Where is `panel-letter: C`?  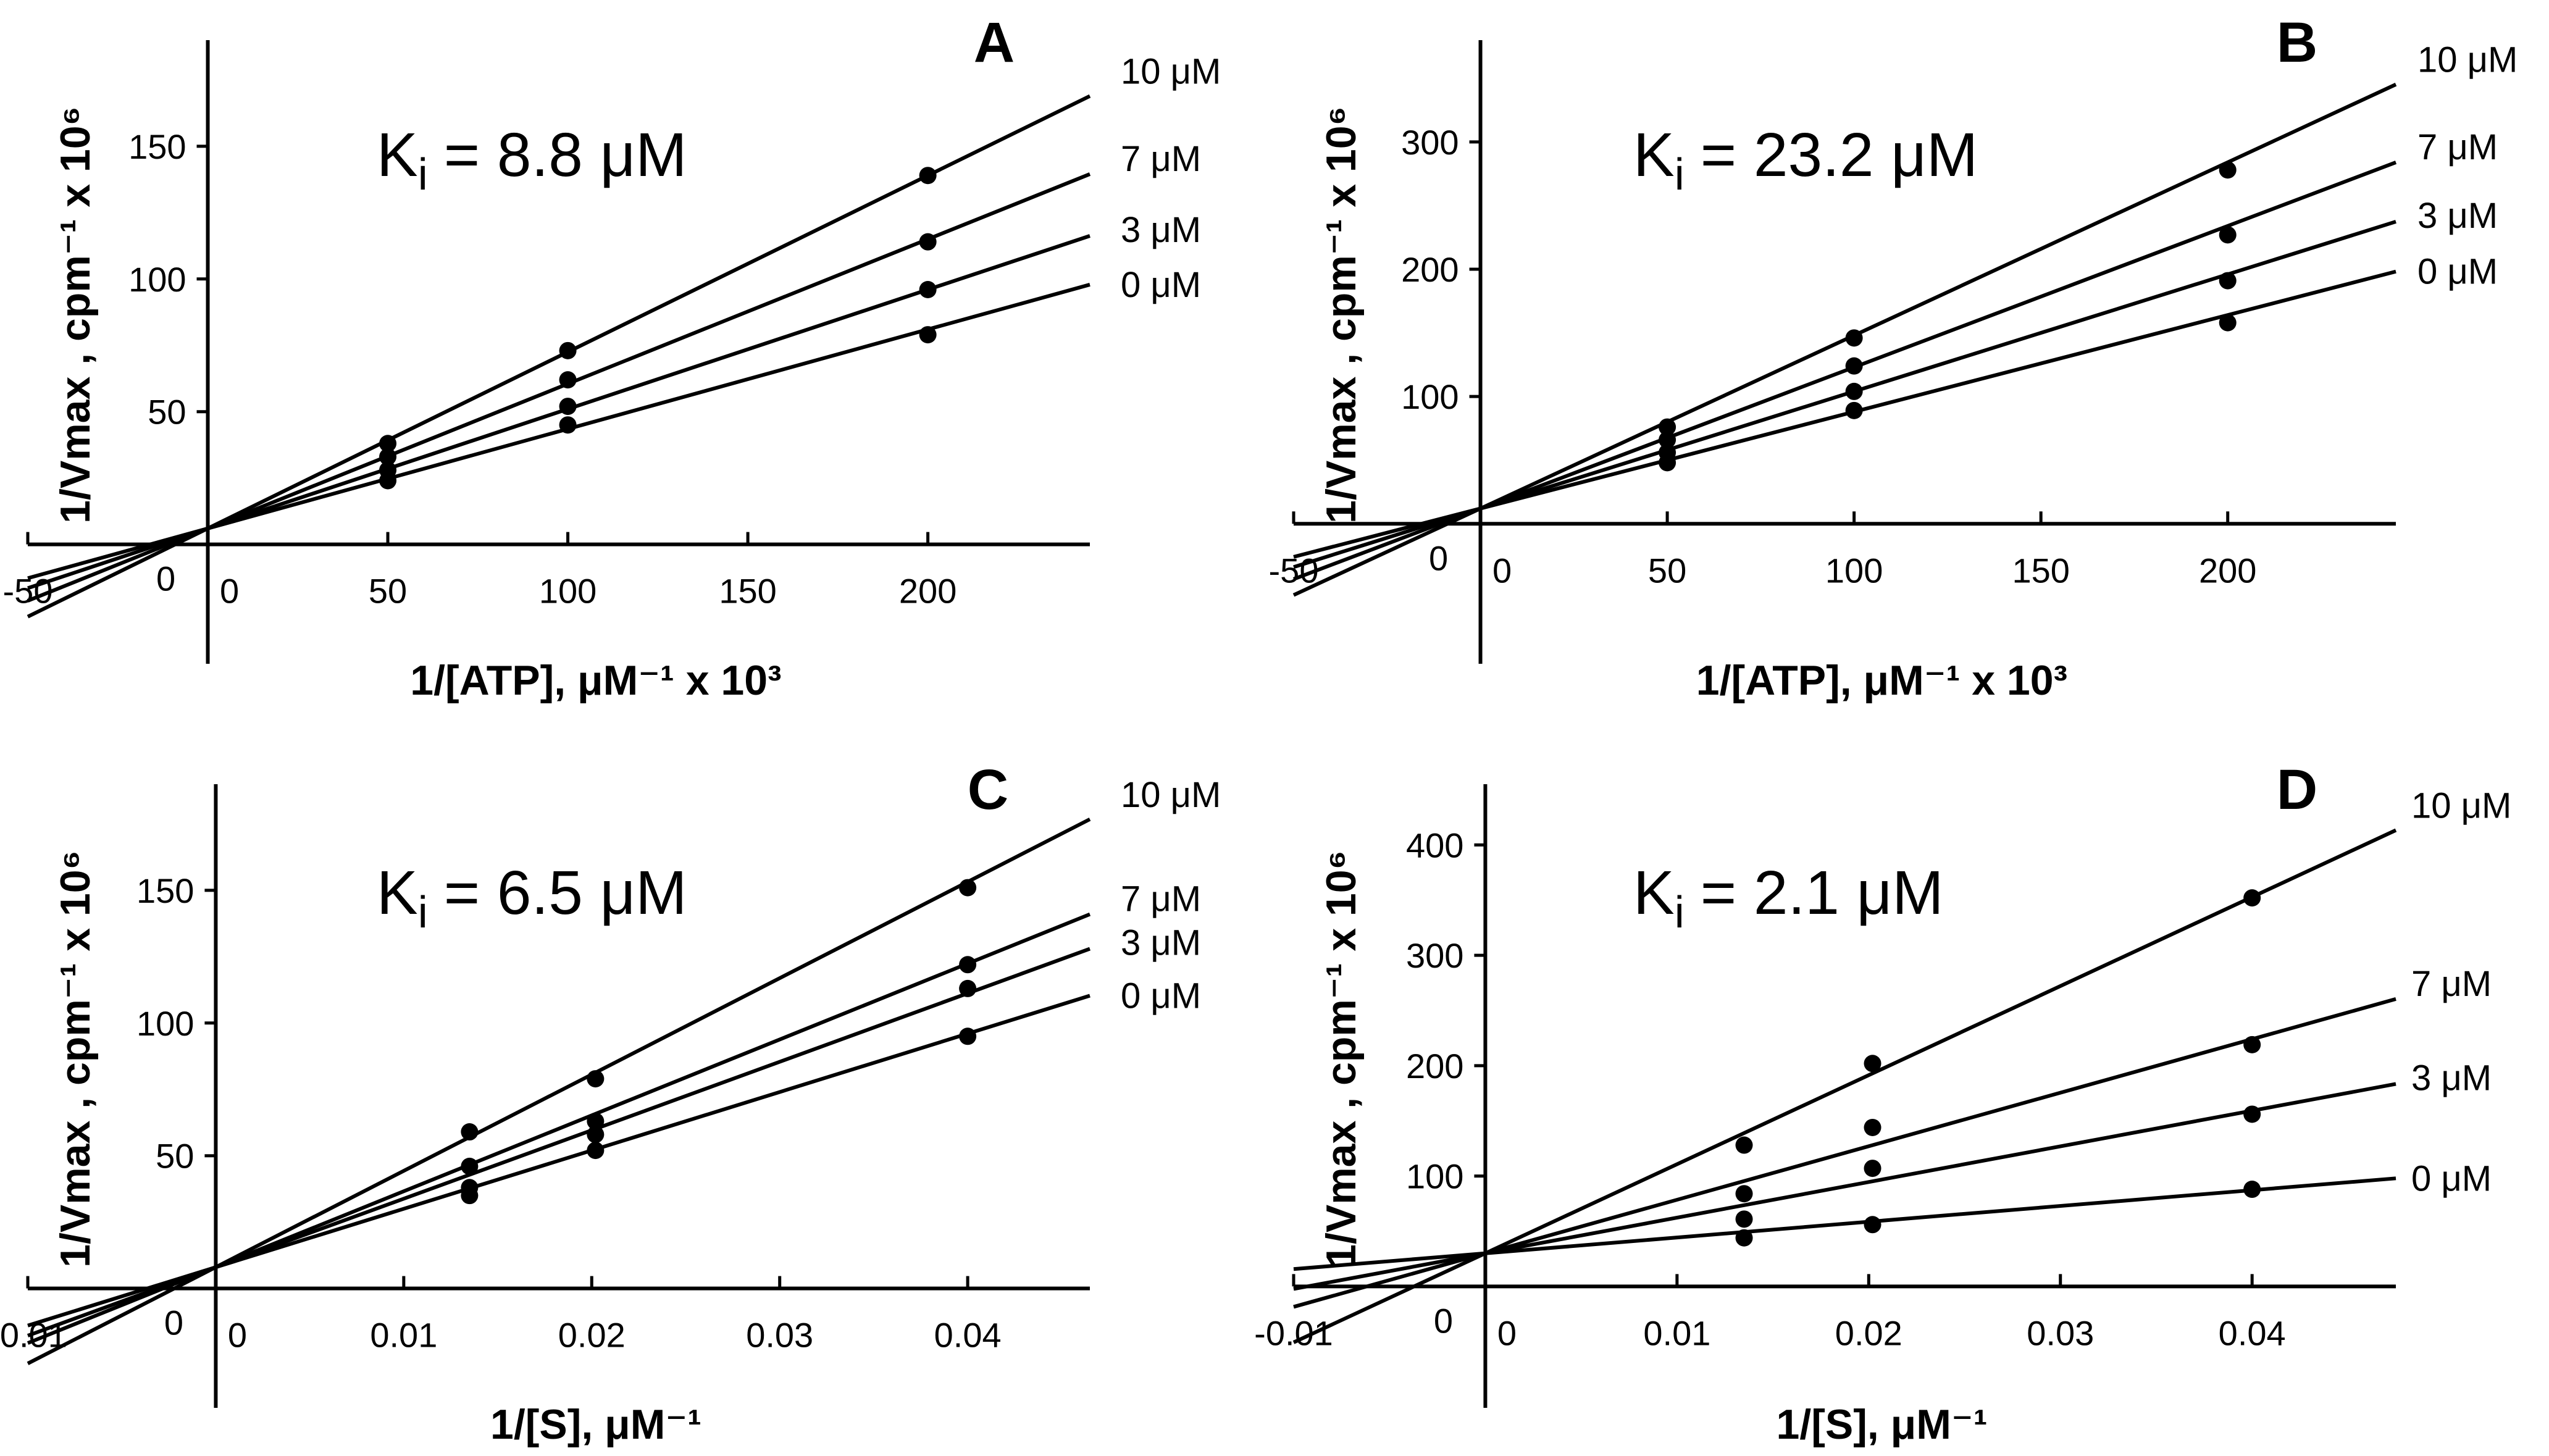
panel-letter: C is located at coordinates (988, 789).